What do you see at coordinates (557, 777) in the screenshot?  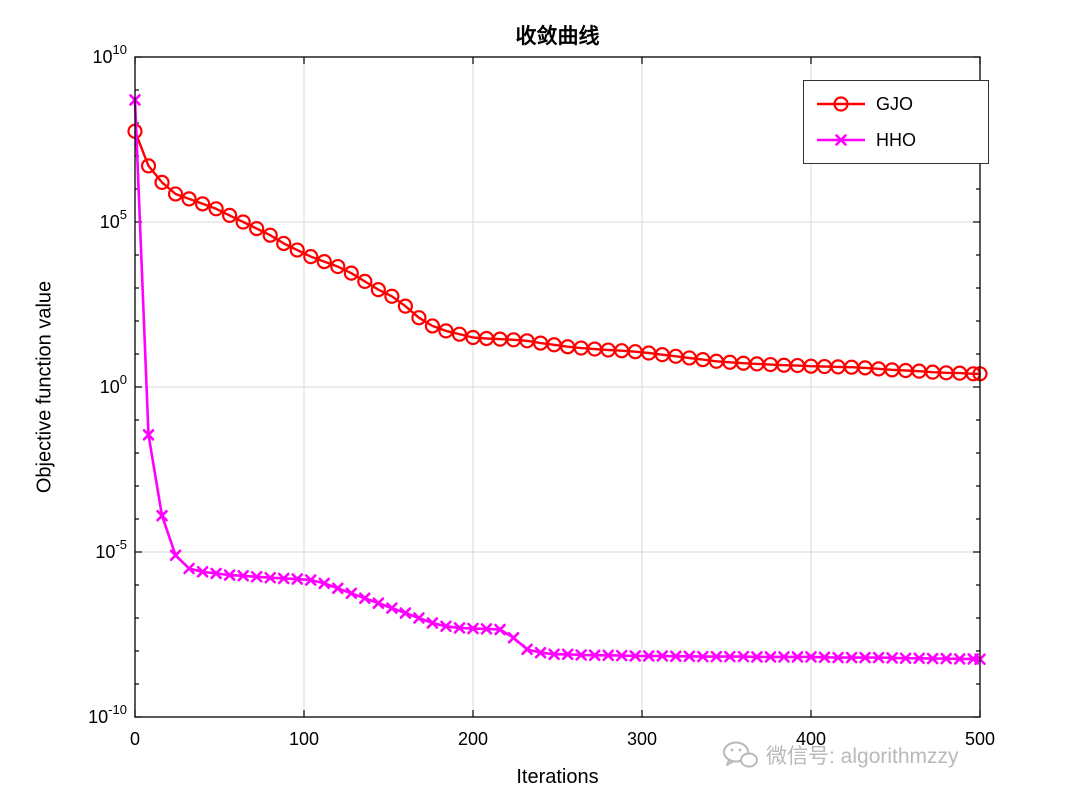 I see `x-axis-label: Iterations` at bounding box center [557, 777].